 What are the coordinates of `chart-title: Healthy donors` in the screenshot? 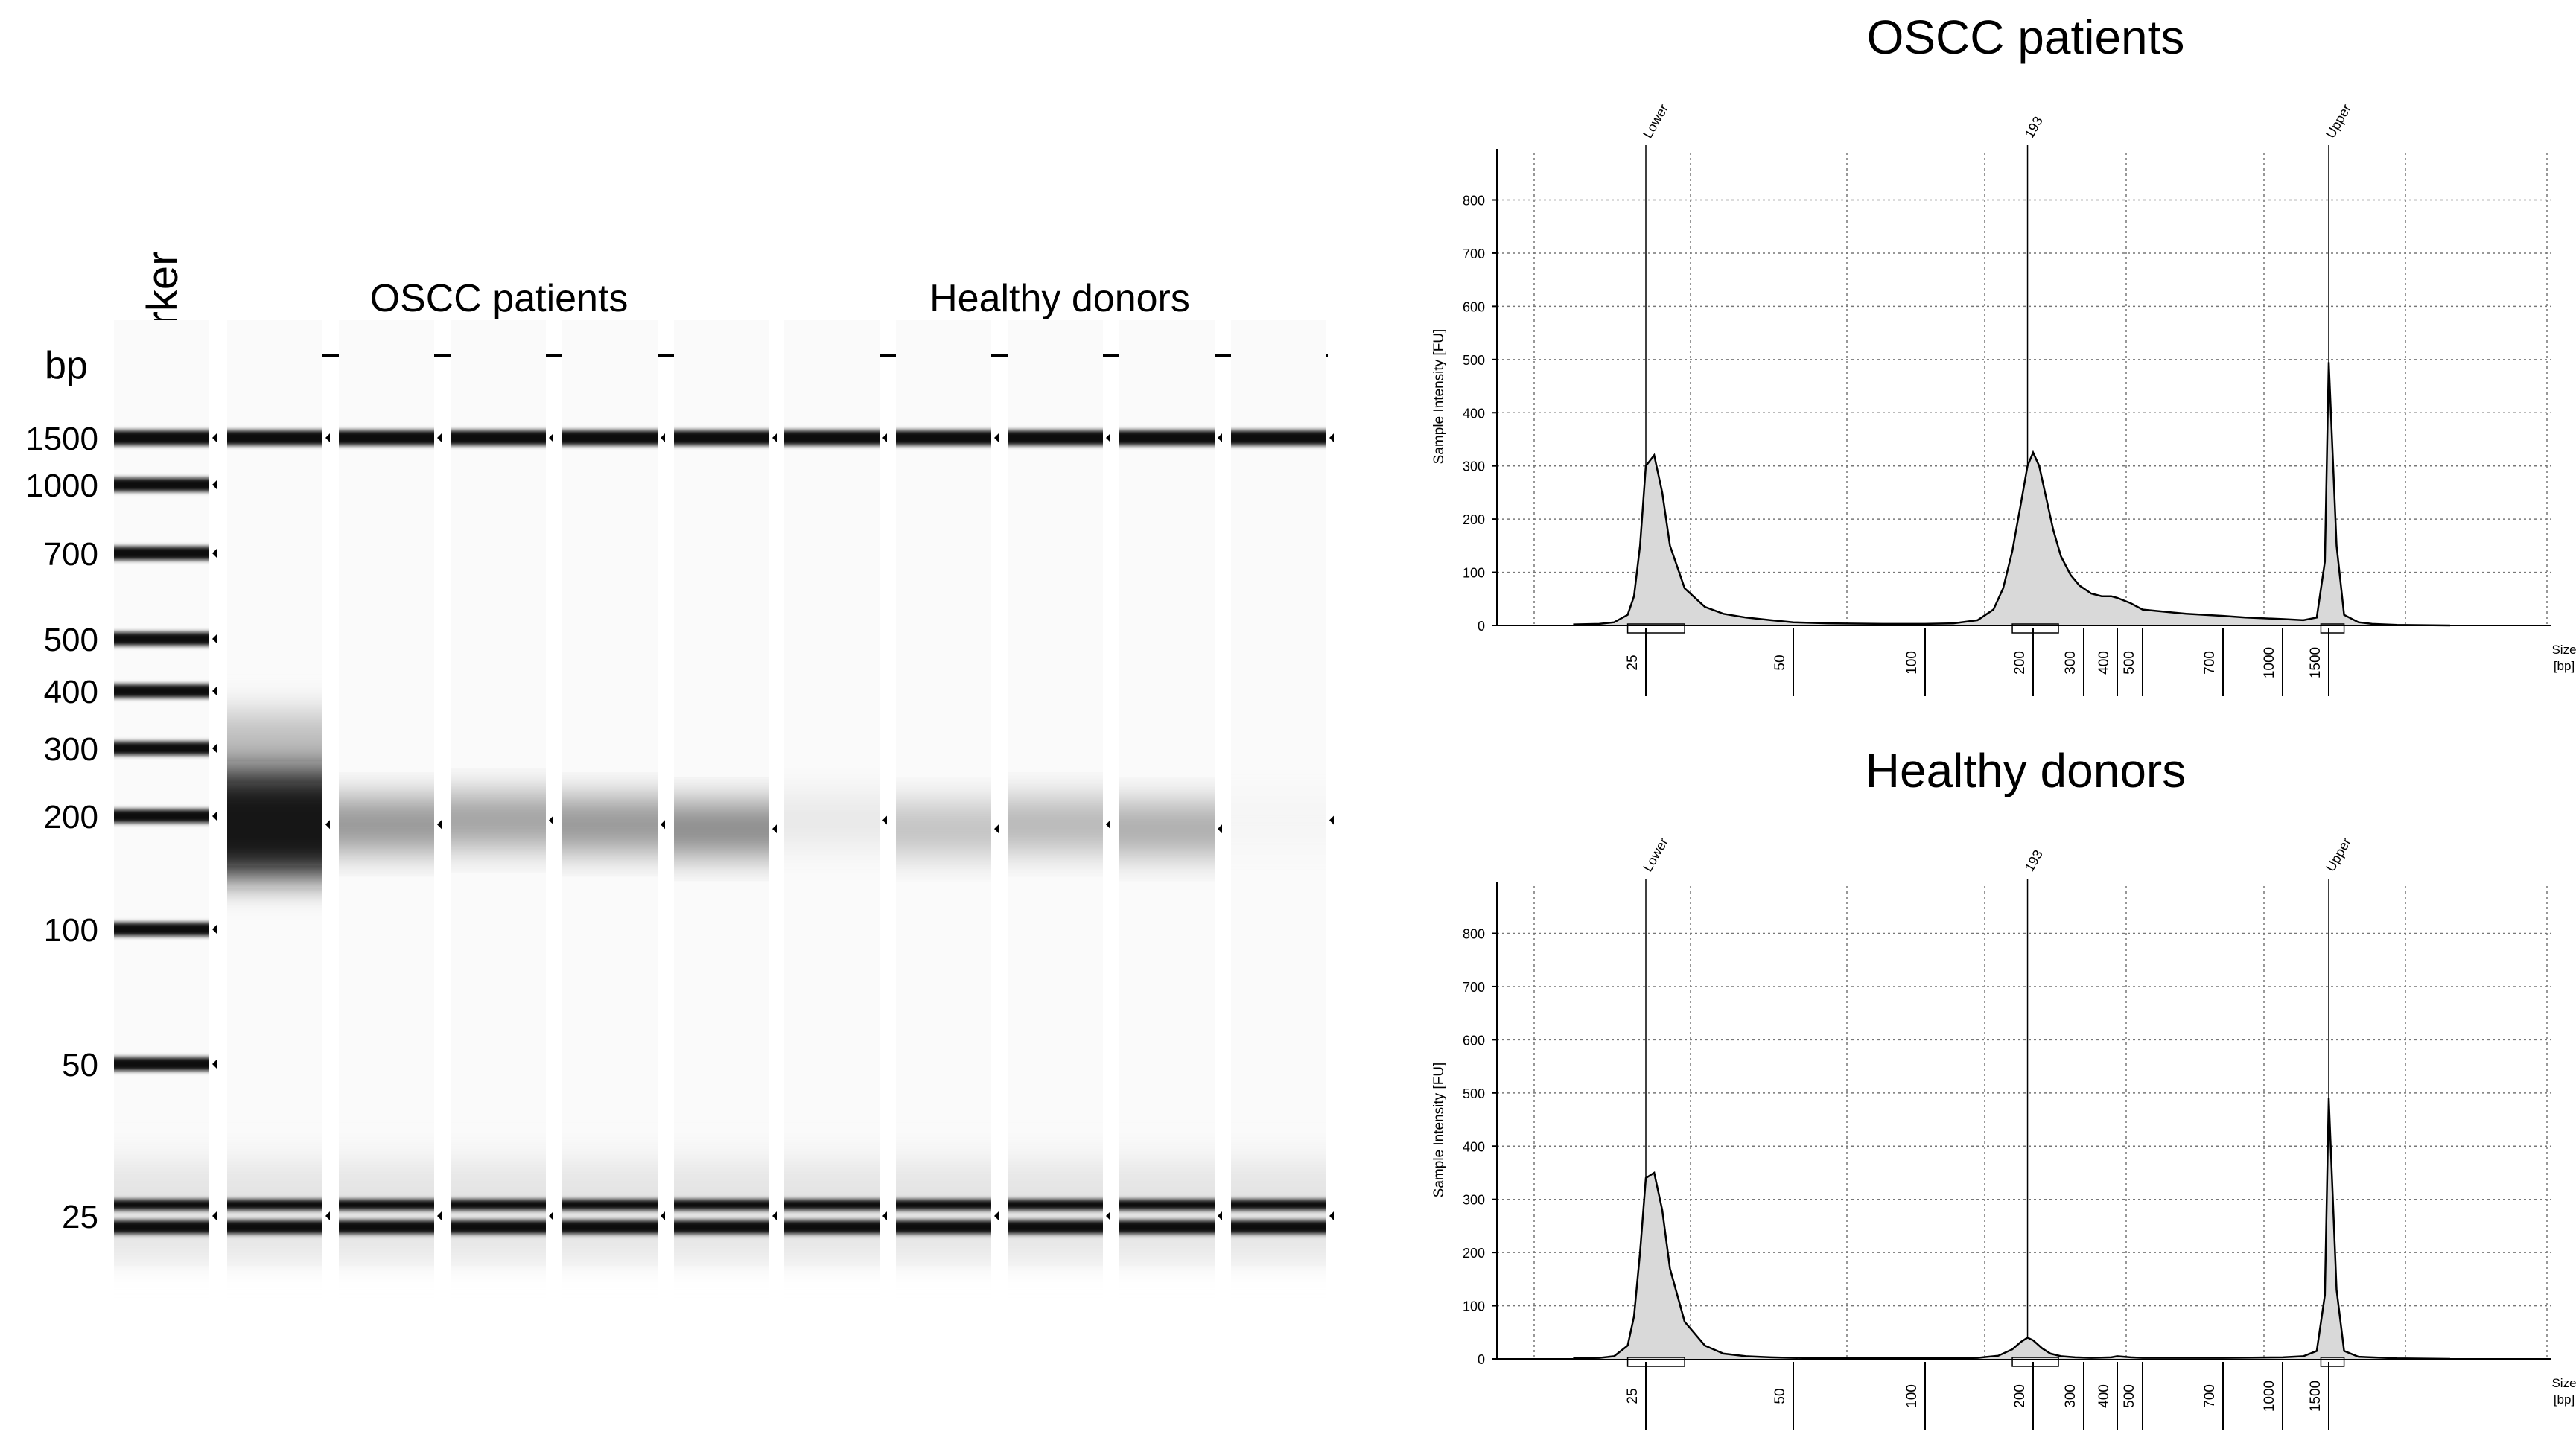 It's located at (2026, 770).